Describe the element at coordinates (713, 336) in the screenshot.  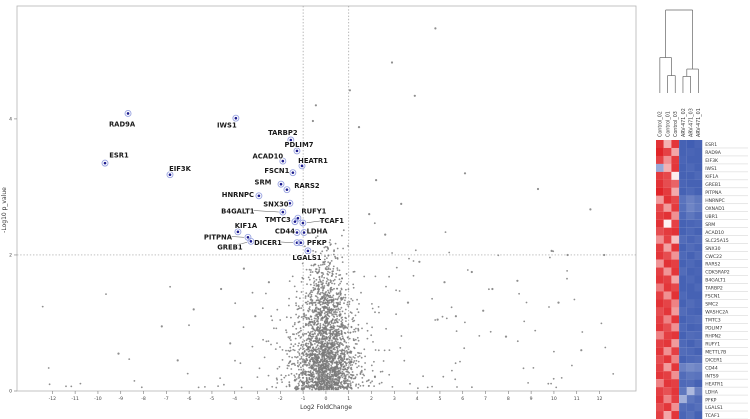
I see `heatmap-row-label: RHPN2` at that location.